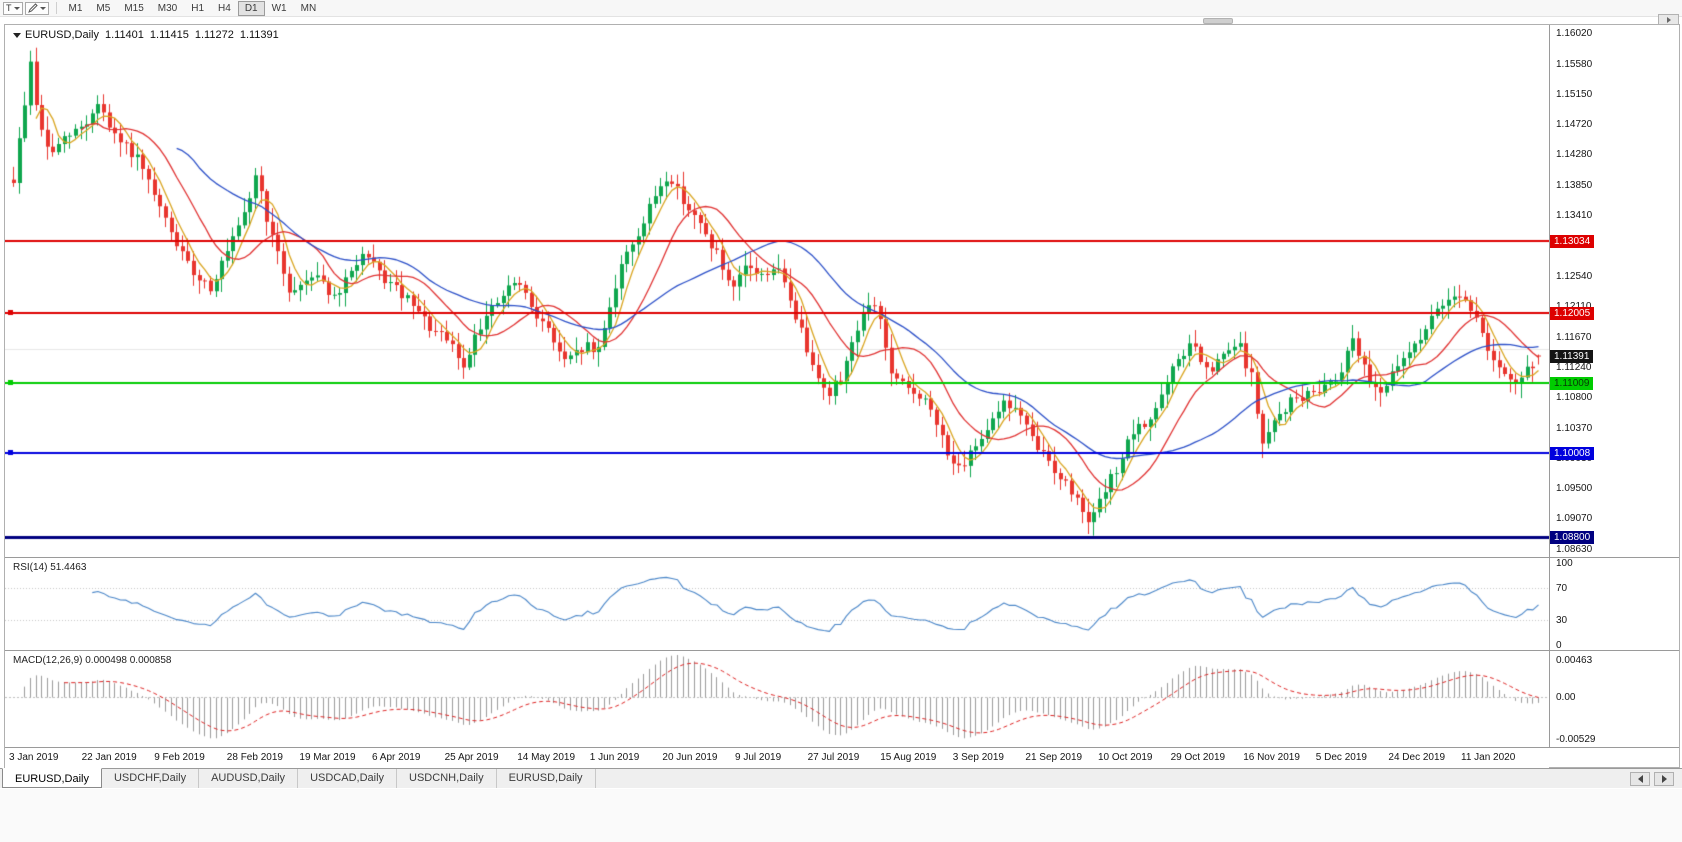 The image size is (1682, 842). I want to click on price-badge-1-11009: 1.11009, so click(1572, 383).